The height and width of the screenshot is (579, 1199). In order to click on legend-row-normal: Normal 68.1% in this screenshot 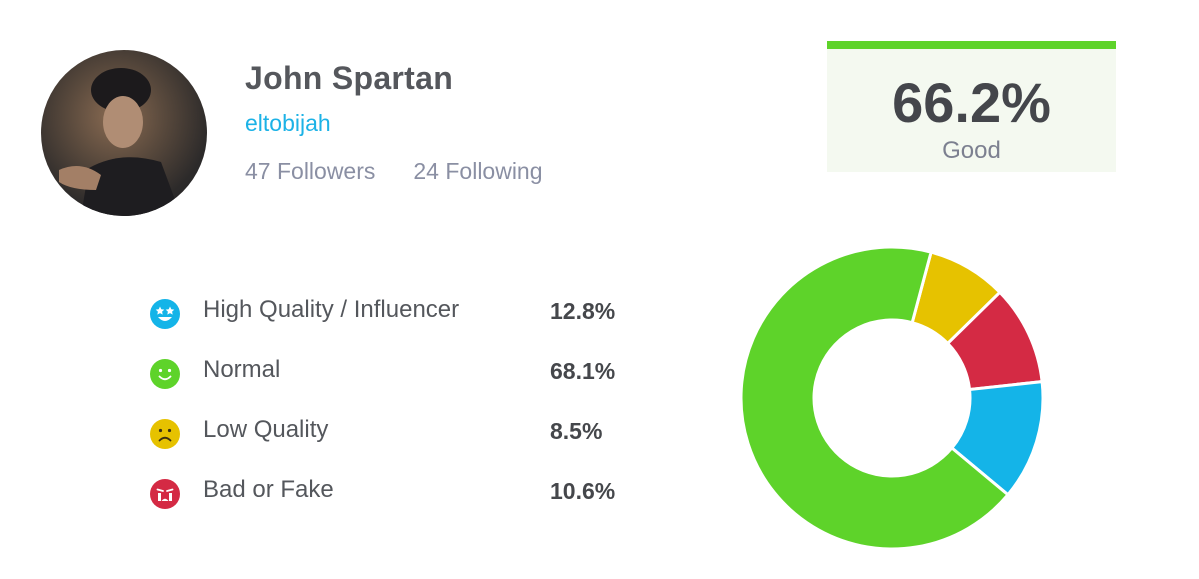, I will do `click(400, 372)`.